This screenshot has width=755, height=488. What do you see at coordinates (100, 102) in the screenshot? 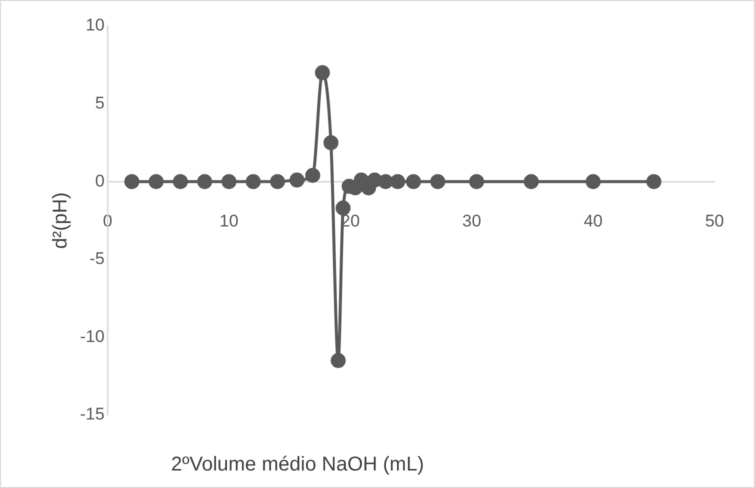
I see `y-tick-label: 5` at bounding box center [100, 102].